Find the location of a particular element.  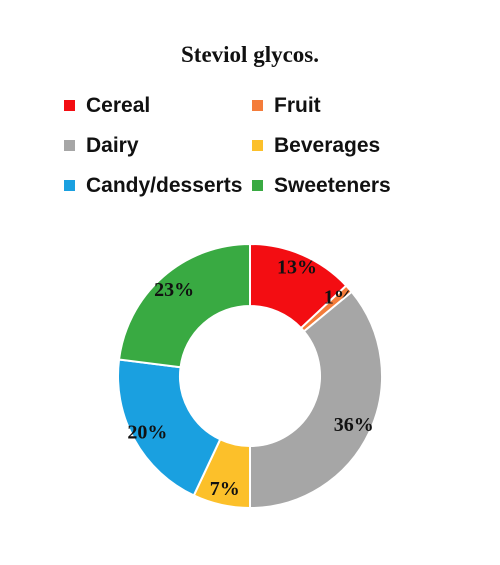

legend-item-sweeteners: Sweeteners is located at coordinates (339, 185).